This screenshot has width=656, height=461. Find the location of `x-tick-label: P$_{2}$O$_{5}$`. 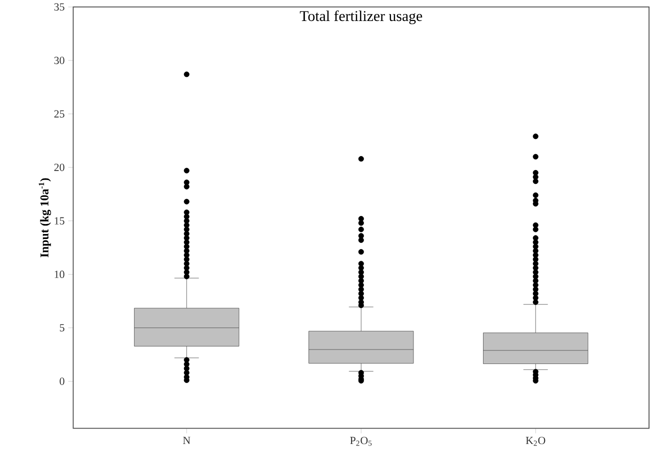

x-tick-label: P$_{2}$O$_{5}$ is located at coordinates (361, 441).